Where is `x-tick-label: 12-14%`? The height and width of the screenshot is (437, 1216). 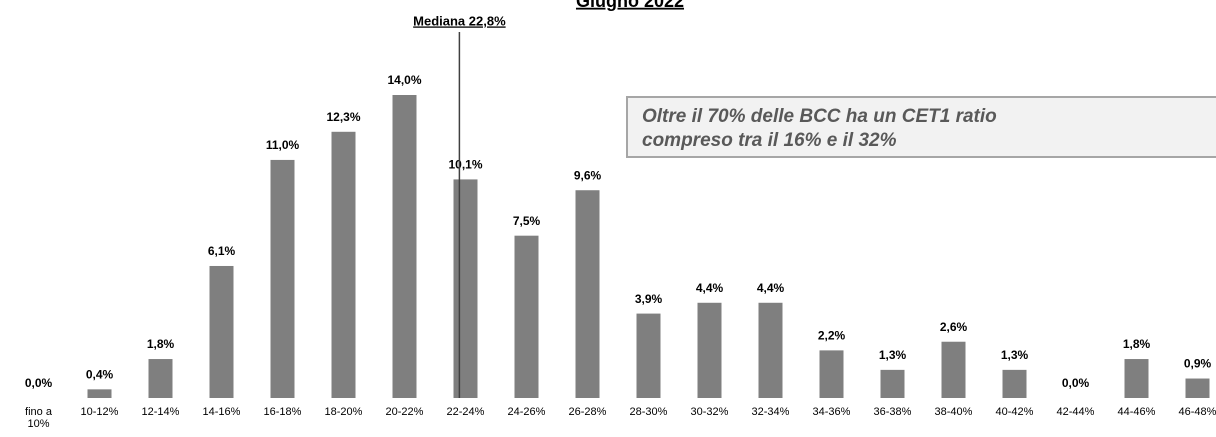 x-tick-label: 12-14% is located at coordinates (160, 412).